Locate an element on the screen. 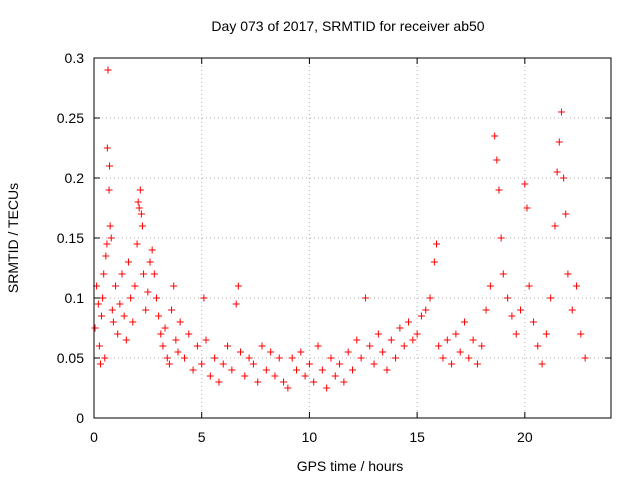  x-axis-label: GPS time / hours is located at coordinates (350, 466).